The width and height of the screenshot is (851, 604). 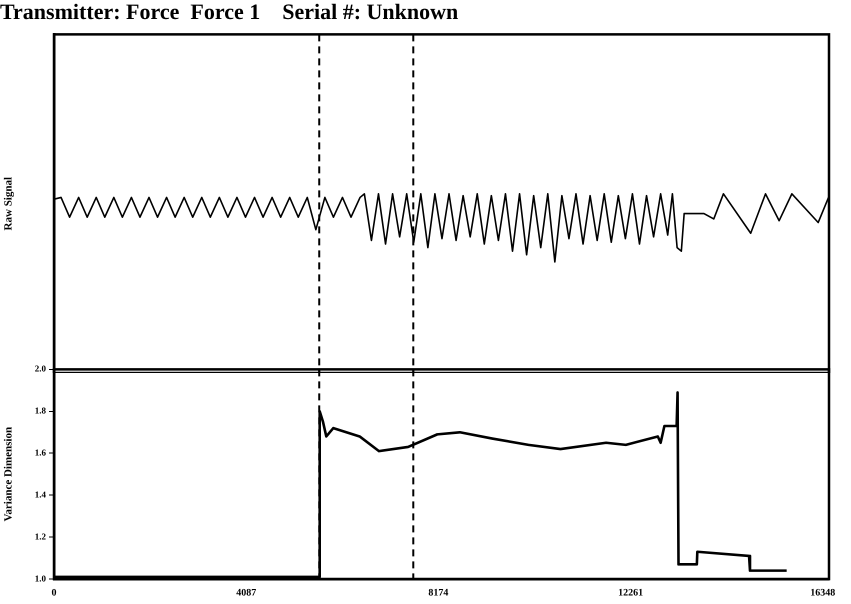 I want to click on chart-title: Transmitter: Force Force 1 Serial #: Unknown, so click(x=229, y=12).